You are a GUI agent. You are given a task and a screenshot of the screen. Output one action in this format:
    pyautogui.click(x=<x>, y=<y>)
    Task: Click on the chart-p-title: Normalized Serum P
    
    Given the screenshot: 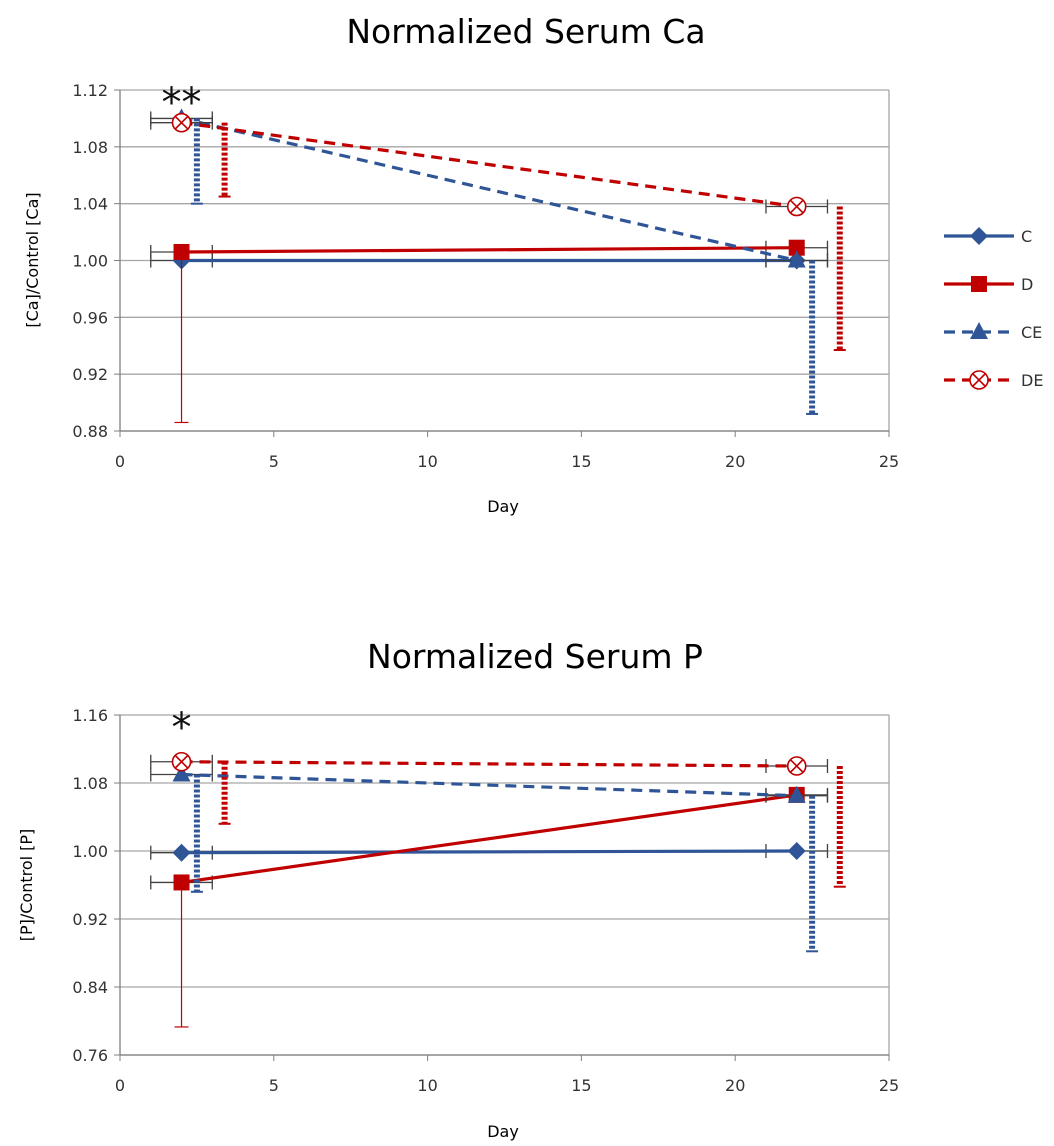 What is the action you would take?
    pyautogui.click(x=535, y=656)
    